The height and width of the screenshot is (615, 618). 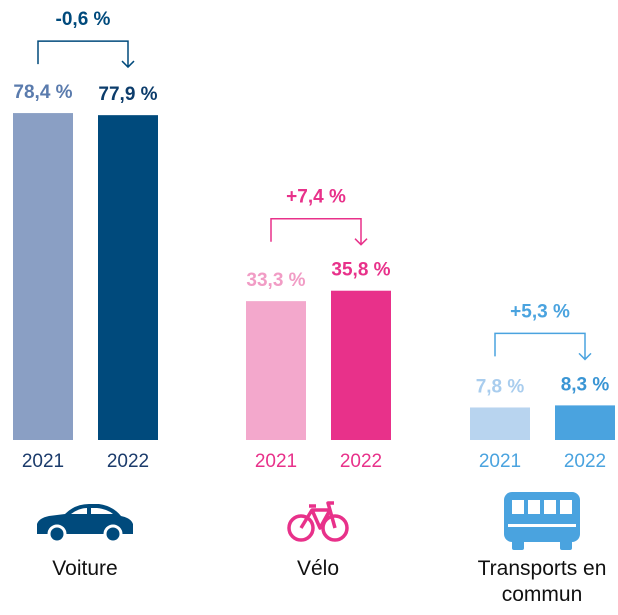 I want to click on car-window, so click(x=92, y=511).